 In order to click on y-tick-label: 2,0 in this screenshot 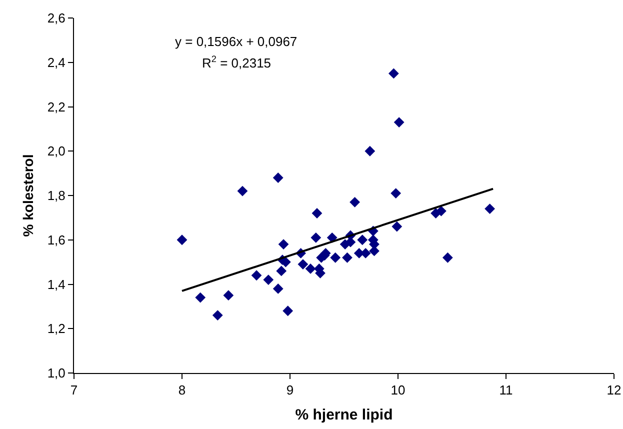, I will do `click(56, 151)`.